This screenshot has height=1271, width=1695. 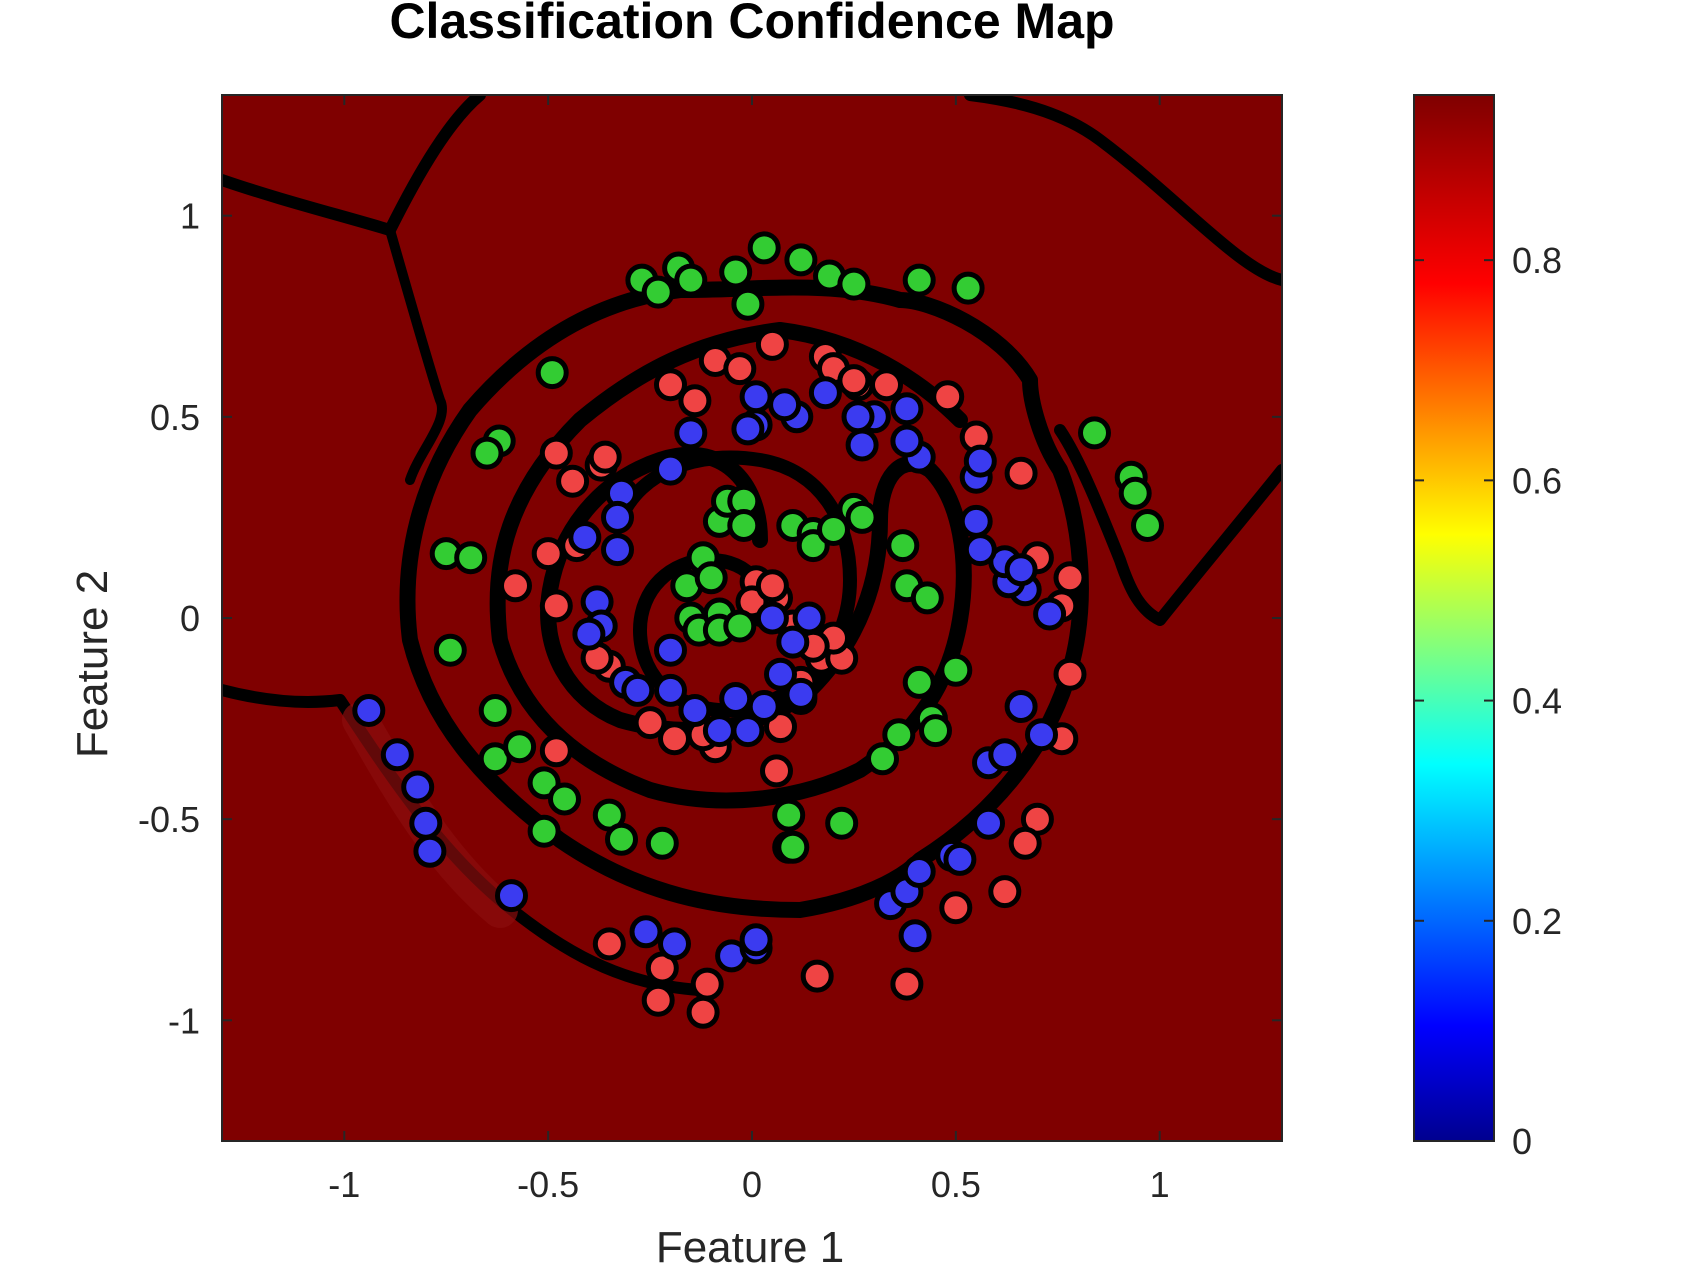 What do you see at coordinates (1537, 260) in the screenshot?
I see `colorbar-tick-label: 0.8` at bounding box center [1537, 260].